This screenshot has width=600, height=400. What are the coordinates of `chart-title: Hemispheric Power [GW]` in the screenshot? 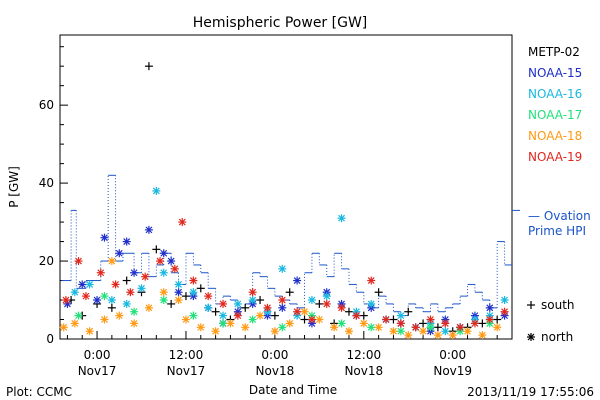 It's located at (280, 23).